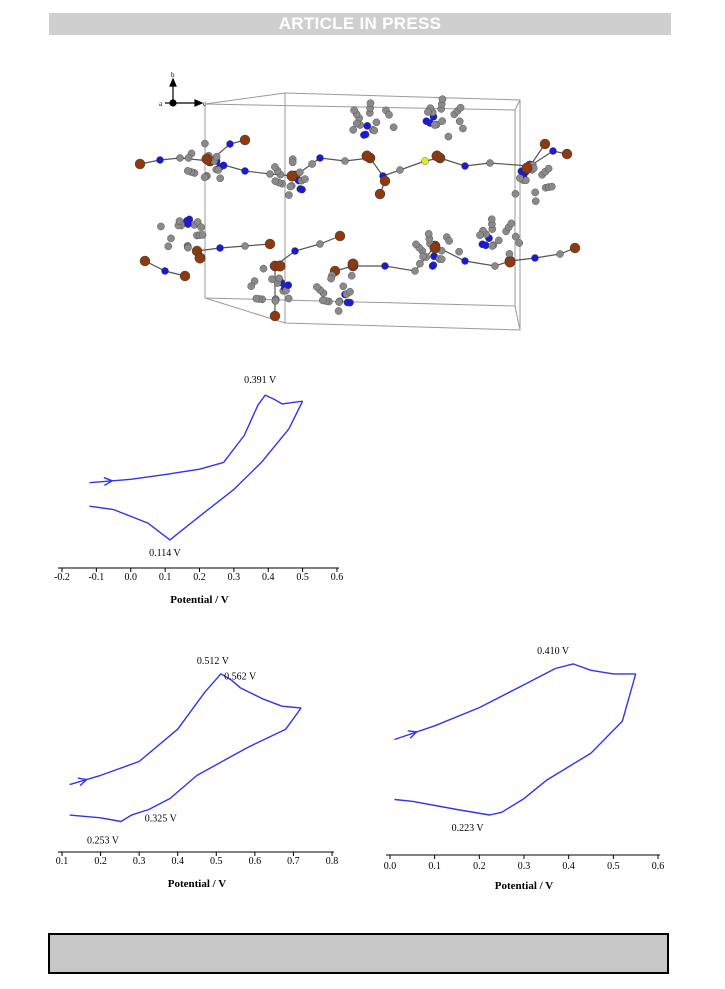 Image resolution: width=725 pixels, height=989 pixels. Describe the element at coordinates (268, 577) in the screenshot. I see `x-tick-label: 0.4` at that location.